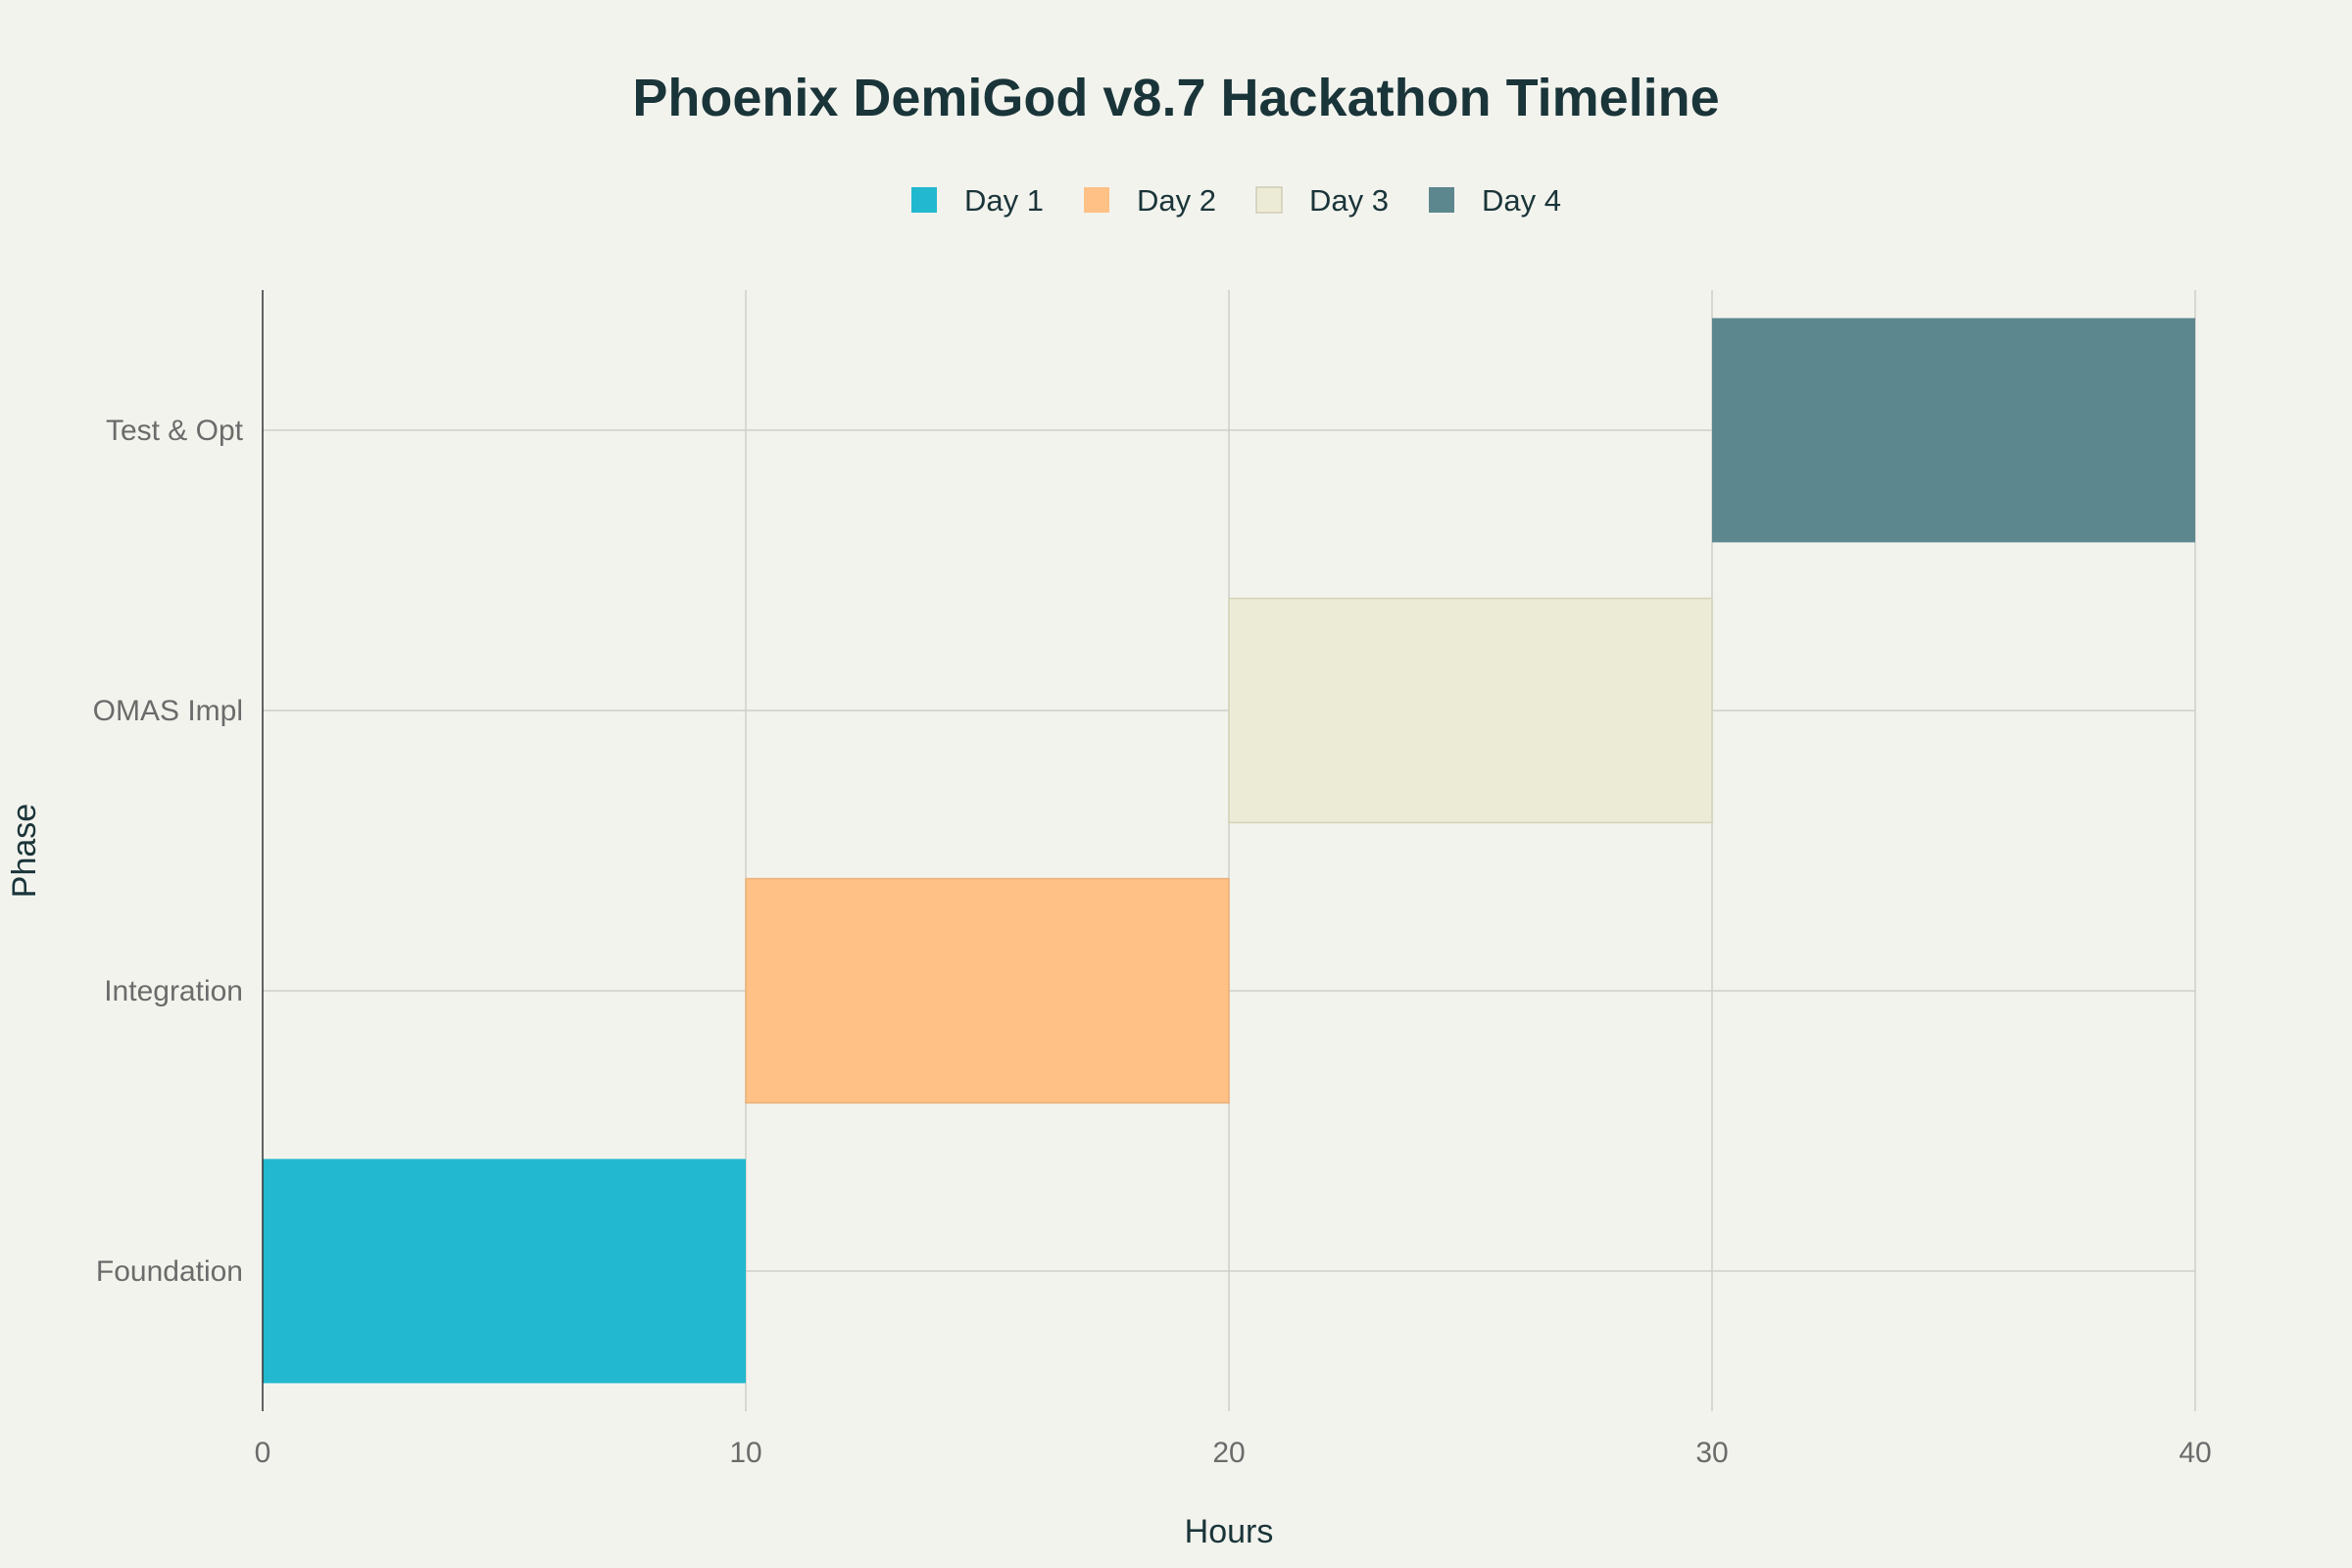 The width and height of the screenshot is (2352, 1568). I want to click on x-tick-label: 0, so click(263, 1453).